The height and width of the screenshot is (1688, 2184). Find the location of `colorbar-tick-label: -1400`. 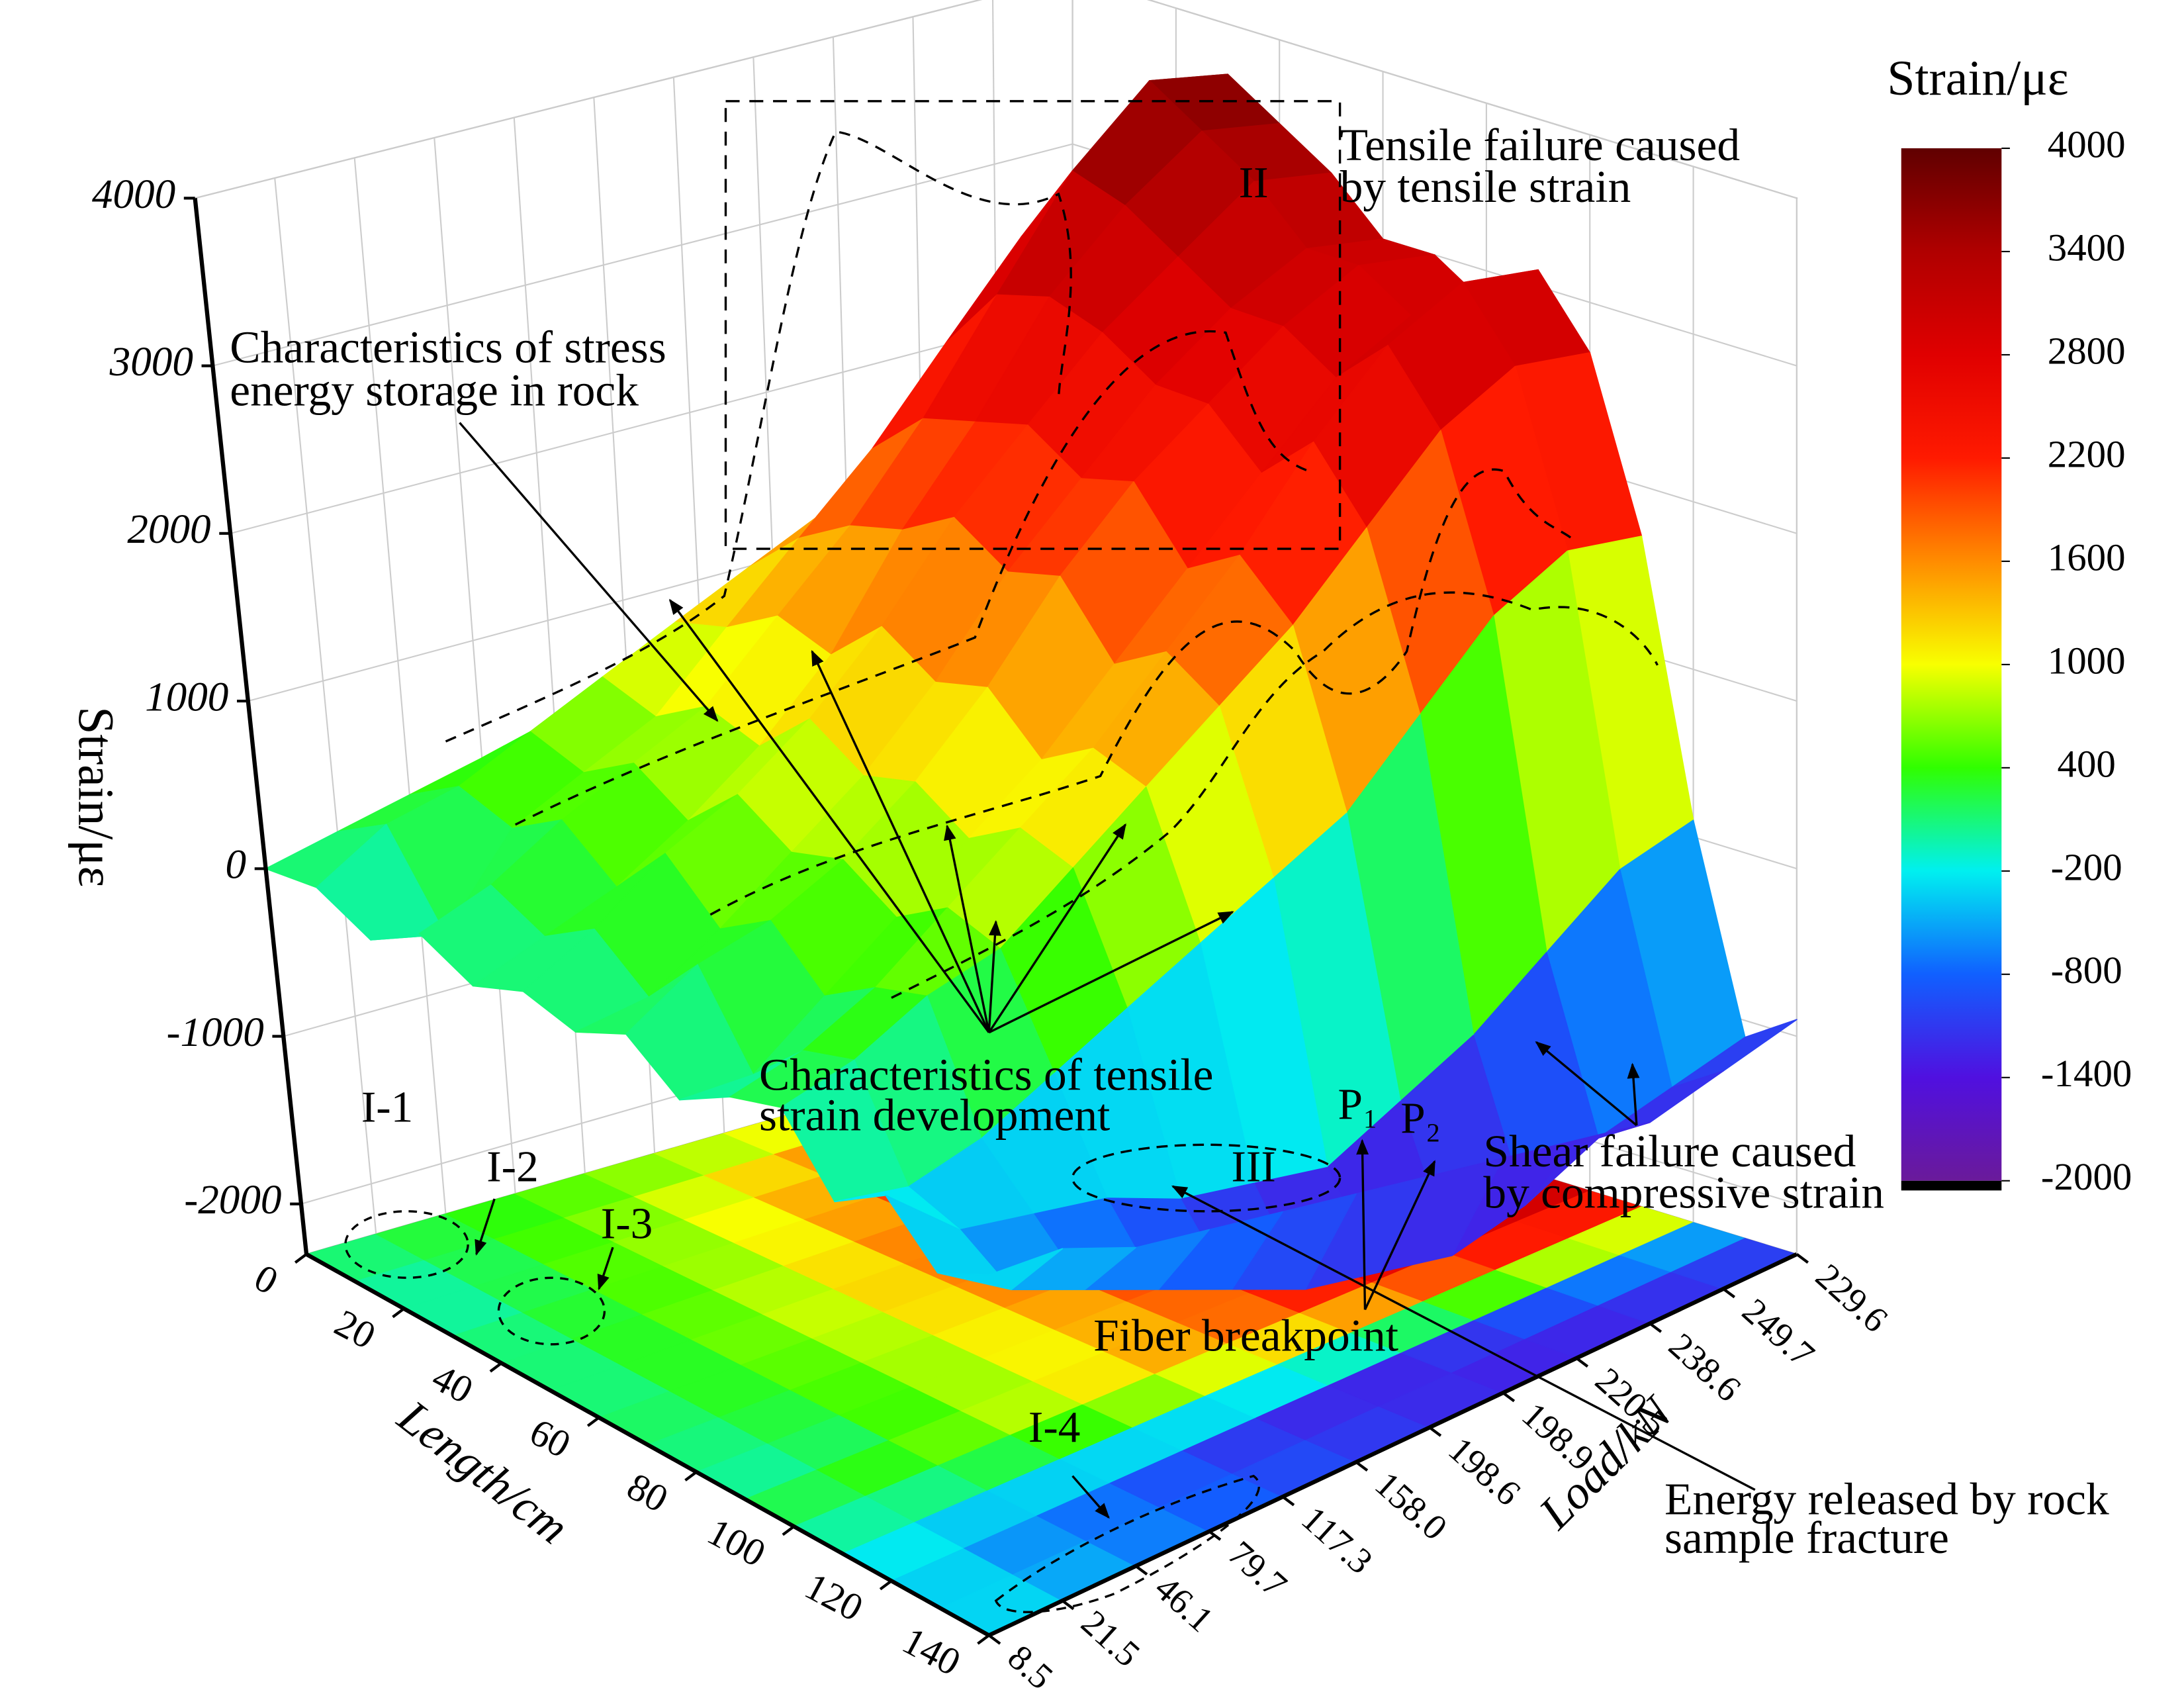

colorbar-tick-label: -1400 is located at coordinates (2086, 1073).